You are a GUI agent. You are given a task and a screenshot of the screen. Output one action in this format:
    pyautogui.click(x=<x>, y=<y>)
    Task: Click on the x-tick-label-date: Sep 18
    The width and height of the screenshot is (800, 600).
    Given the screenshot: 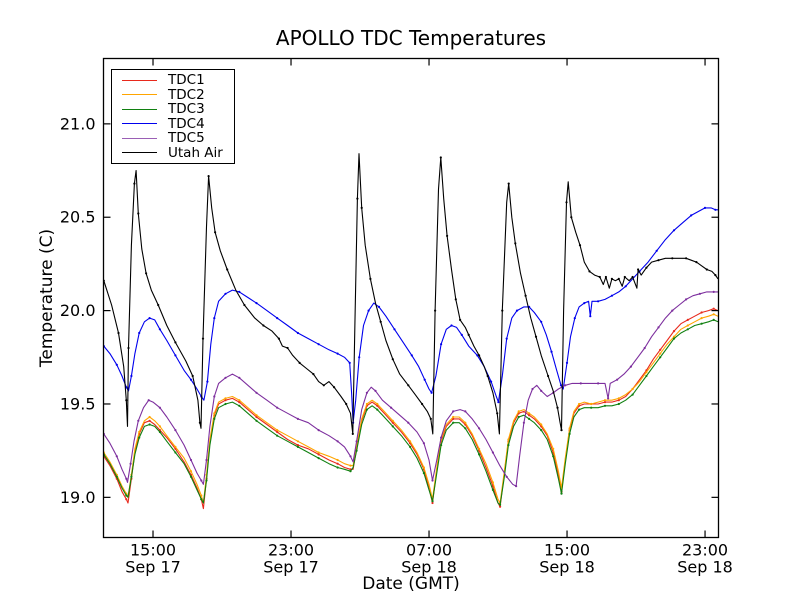 What is the action you would take?
    pyautogui.click(x=567, y=567)
    